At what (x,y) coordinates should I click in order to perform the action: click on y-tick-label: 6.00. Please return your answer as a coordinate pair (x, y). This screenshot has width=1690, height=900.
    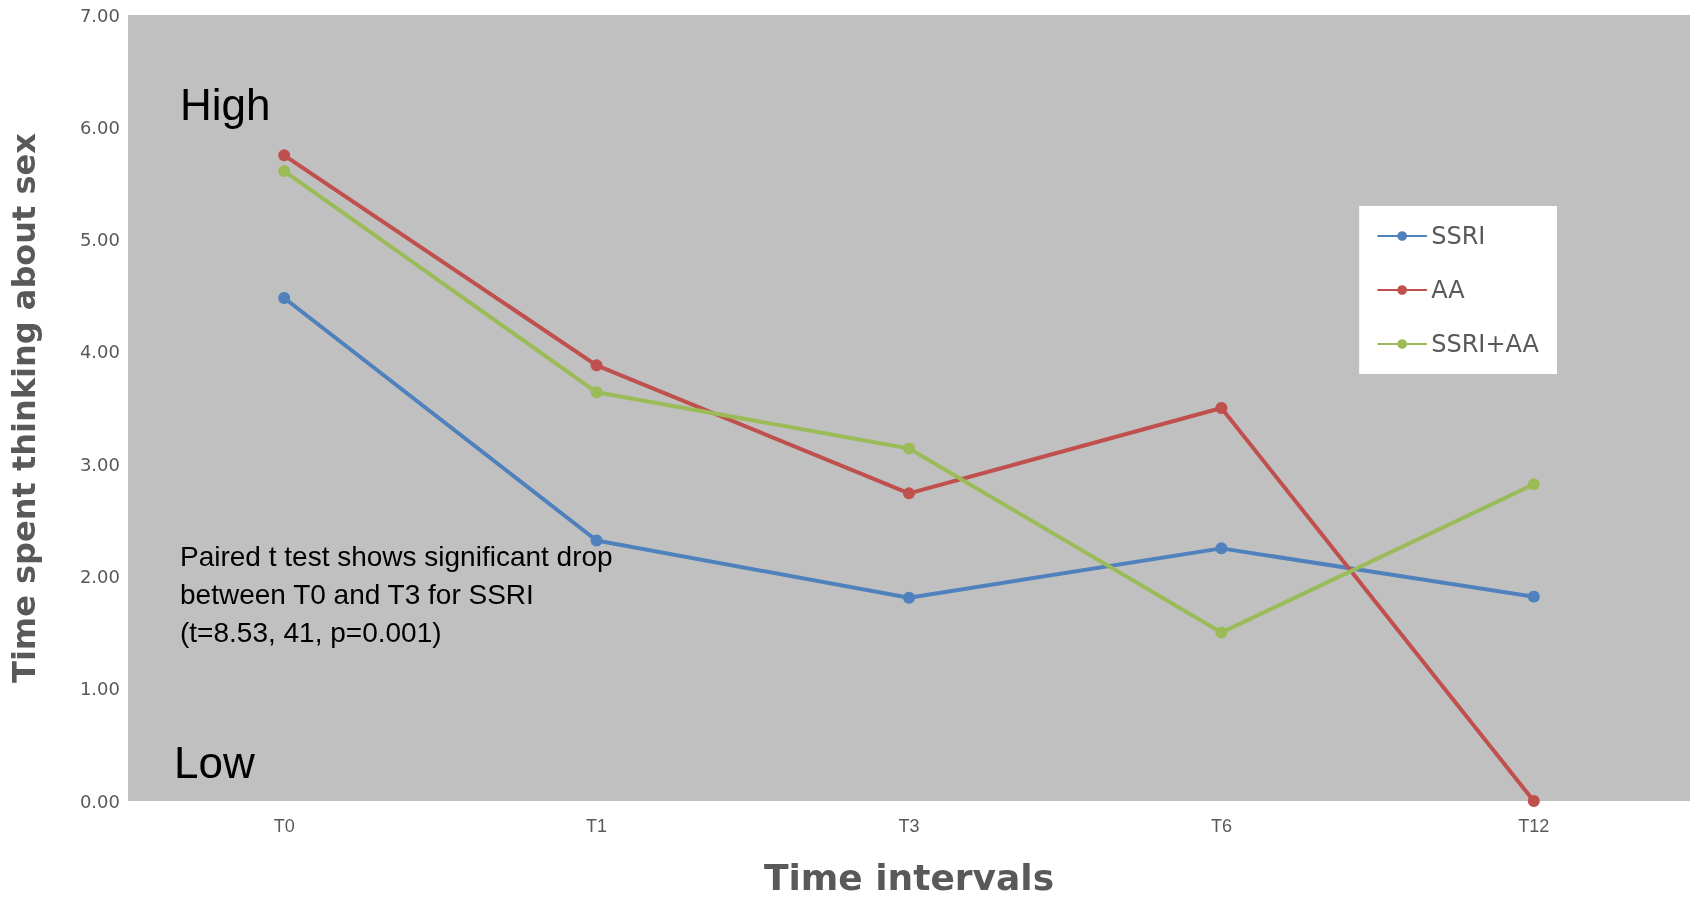
    Looking at the image, I should click on (99, 127).